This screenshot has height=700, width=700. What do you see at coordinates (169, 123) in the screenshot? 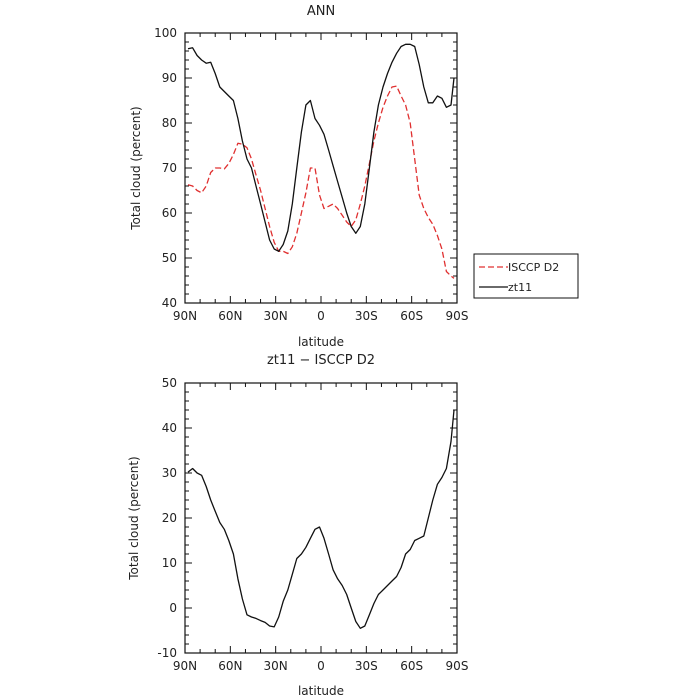
I see `y-tick-label: 80` at bounding box center [169, 123].